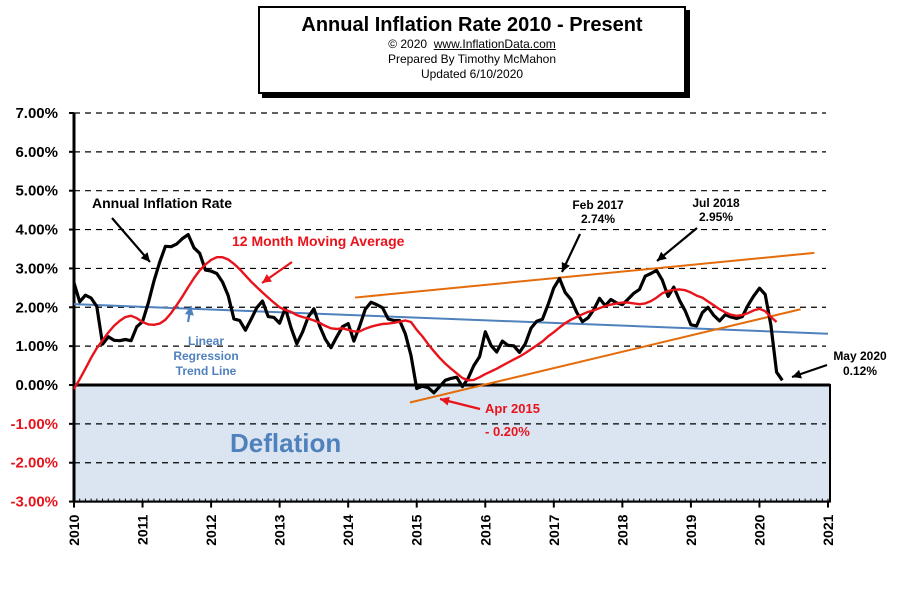  What do you see at coordinates (280, 529) in the screenshot?
I see `x-tick-label: 2013` at bounding box center [280, 529].